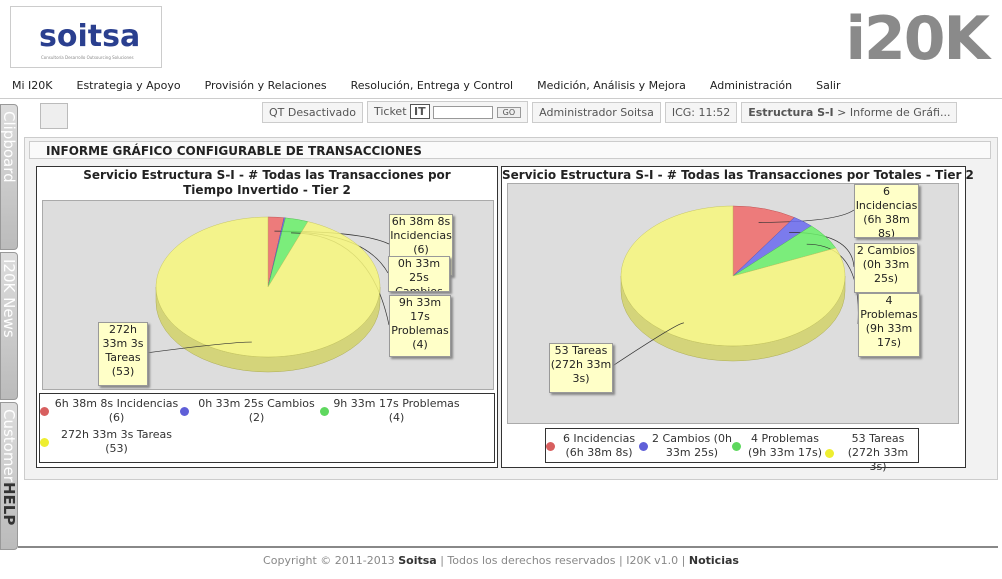 This screenshot has width=1002, height=579. Describe the element at coordinates (599, 445) in the screenshot. I see `legend-label: 6 Incidencias (6h 38m 8s)` at that location.